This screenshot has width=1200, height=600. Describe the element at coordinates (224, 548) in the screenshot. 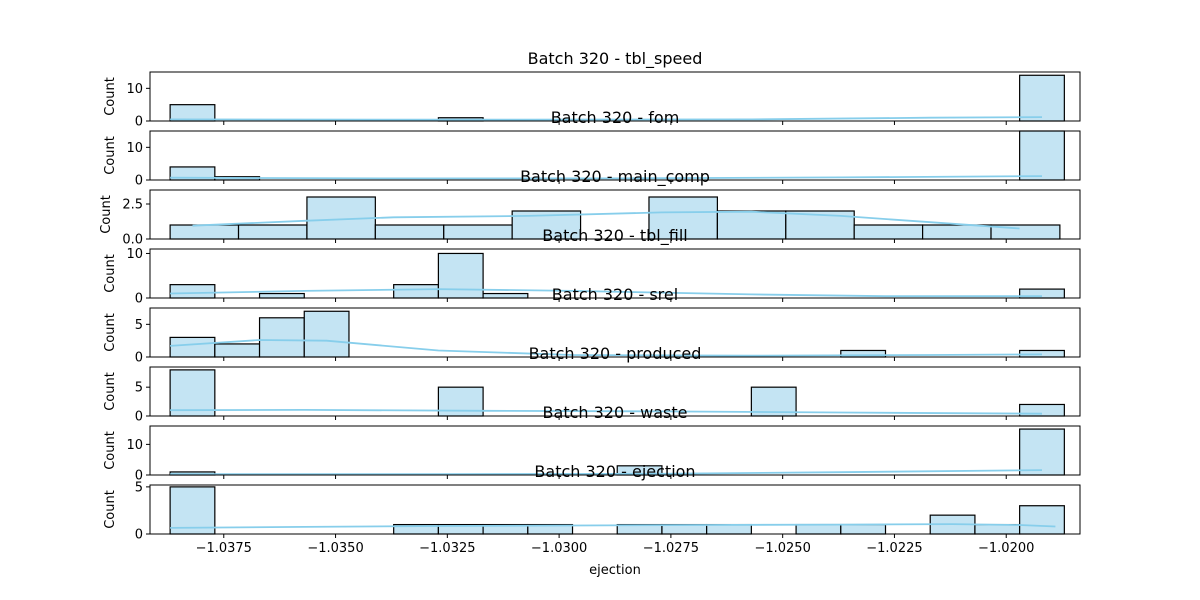

I see `x-tick-label: −1.0375` at that location.